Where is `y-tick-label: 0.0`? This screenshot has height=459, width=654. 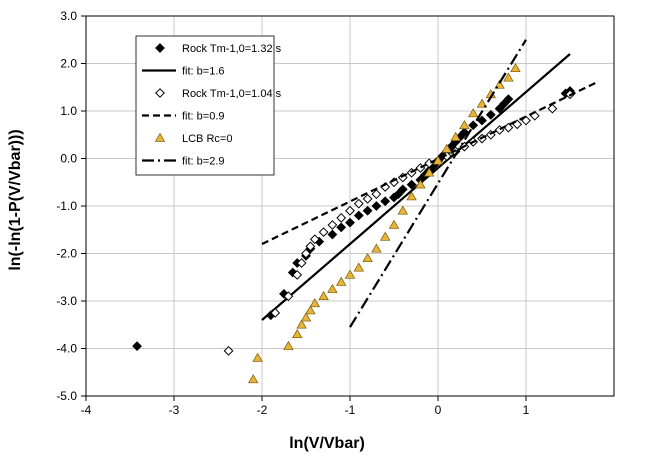 y-tick-label: 0.0 is located at coordinates (68, 159).